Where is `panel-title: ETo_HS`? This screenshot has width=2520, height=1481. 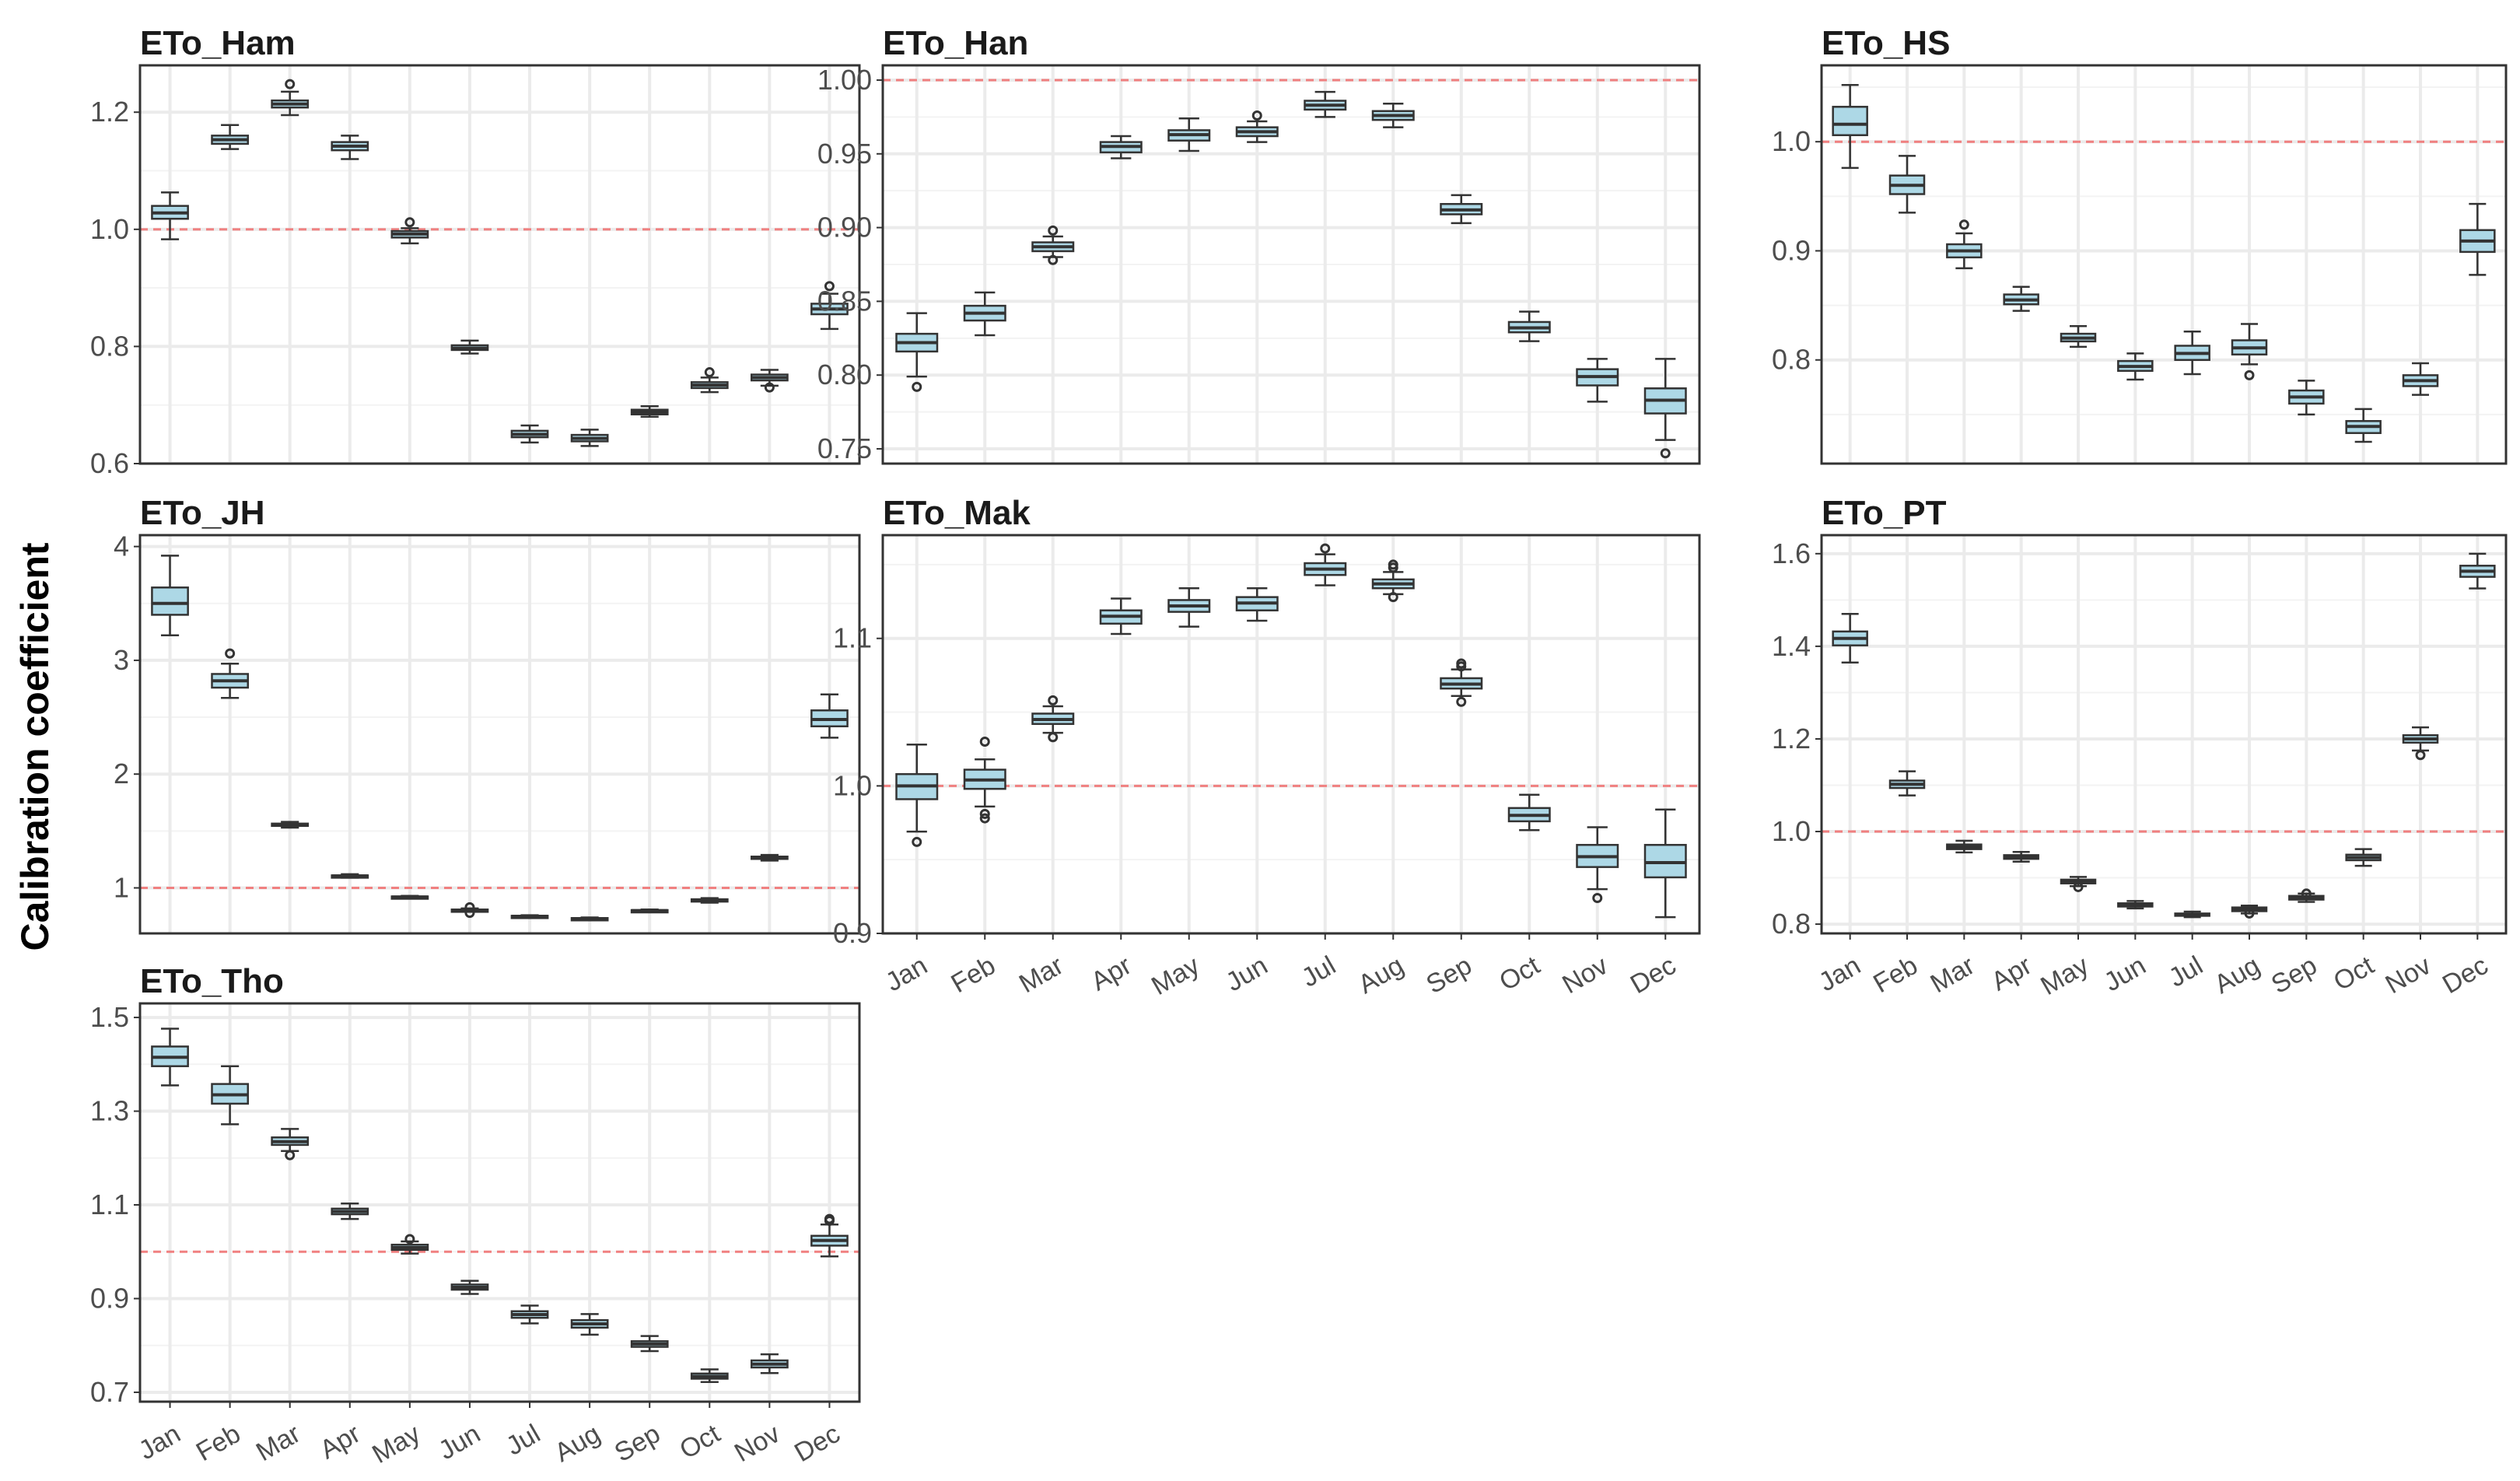 panel-title: ETo_HS is located at coordinates (1886, 43).